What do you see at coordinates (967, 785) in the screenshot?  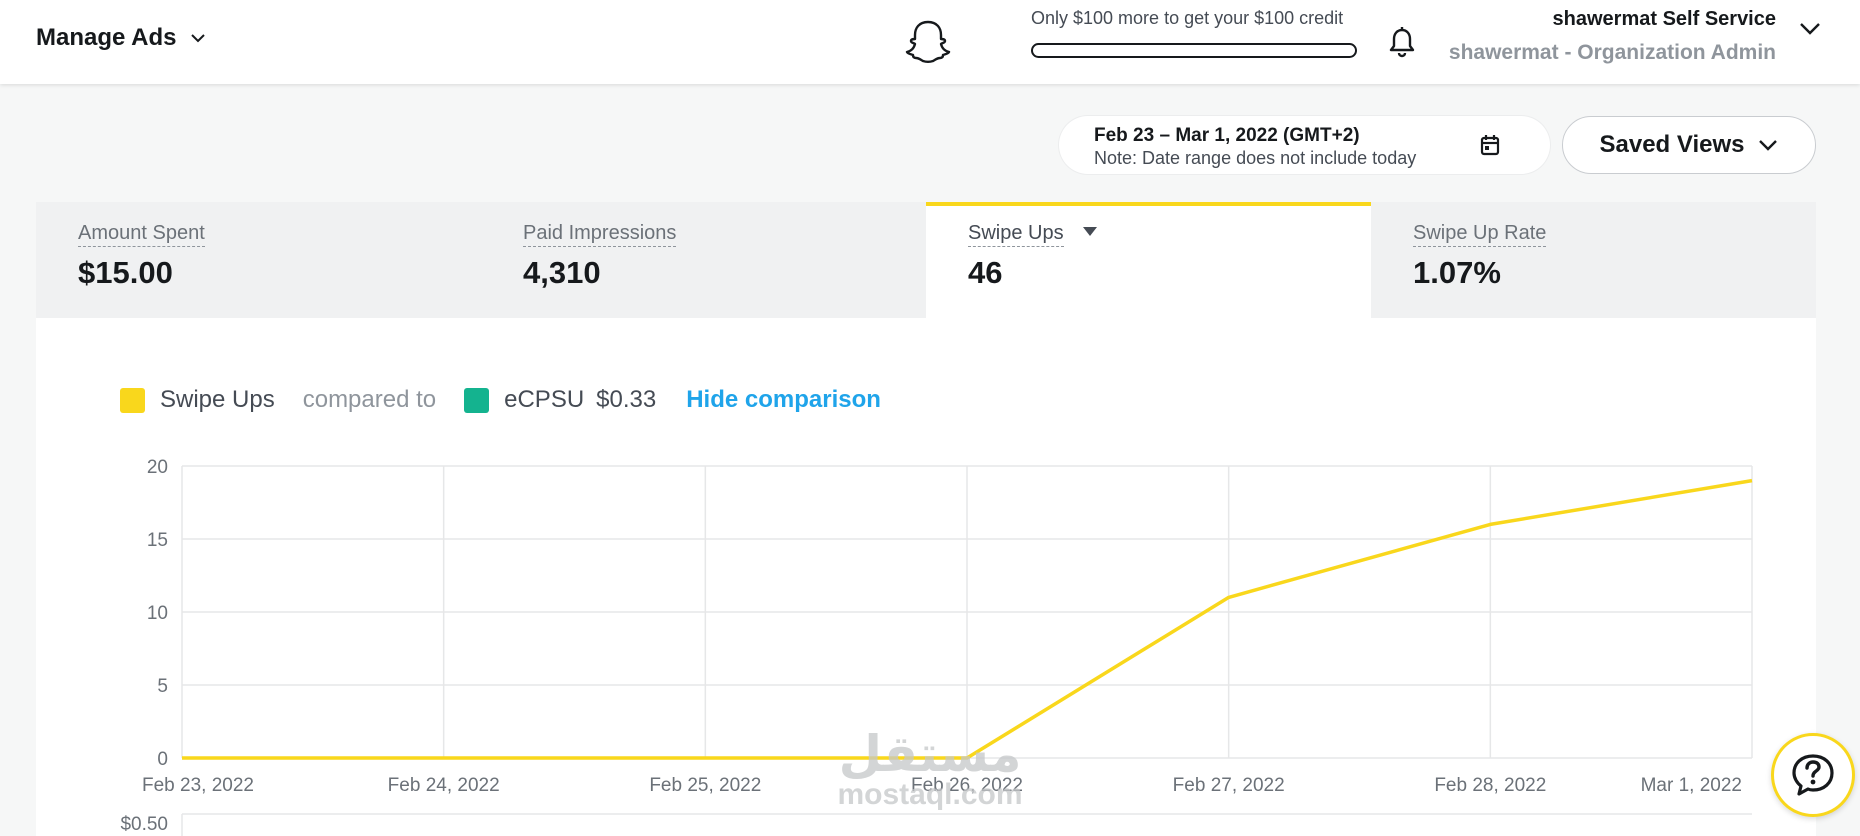 I see `x-tick-label: Feb 26, 2022` at bounding box center [967, 785].